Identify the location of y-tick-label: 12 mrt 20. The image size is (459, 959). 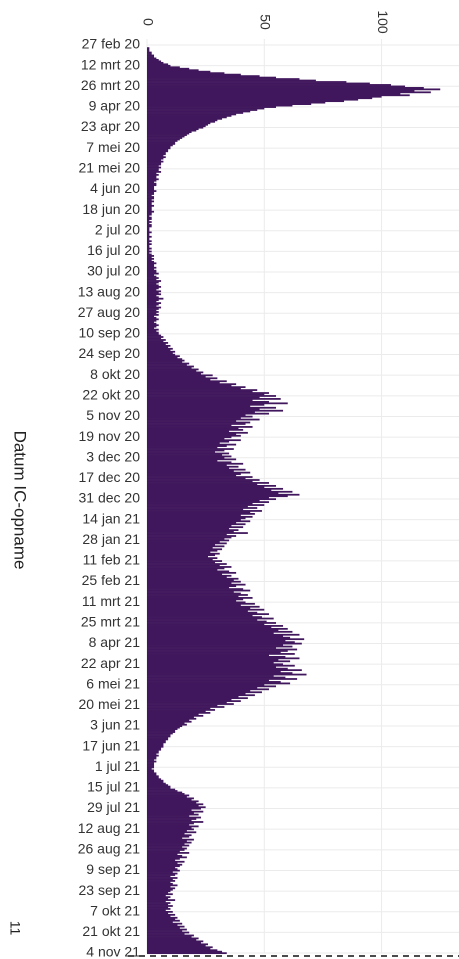
(110, 64).